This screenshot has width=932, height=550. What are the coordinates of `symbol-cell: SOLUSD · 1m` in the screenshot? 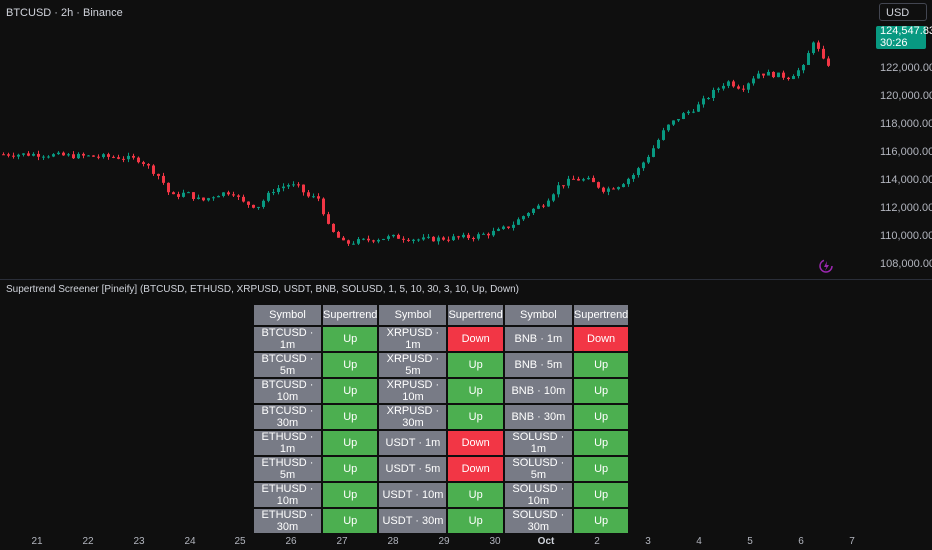 It's located at (538, 443).